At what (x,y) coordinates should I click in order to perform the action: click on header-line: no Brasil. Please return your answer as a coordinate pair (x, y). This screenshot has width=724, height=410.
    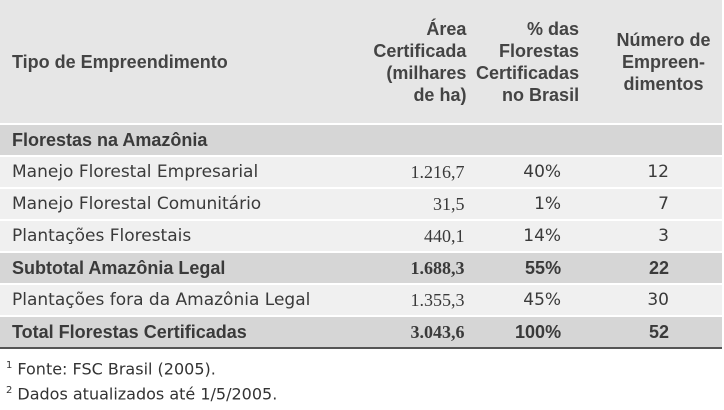
    Looking at the image, I should click on (541, 94).